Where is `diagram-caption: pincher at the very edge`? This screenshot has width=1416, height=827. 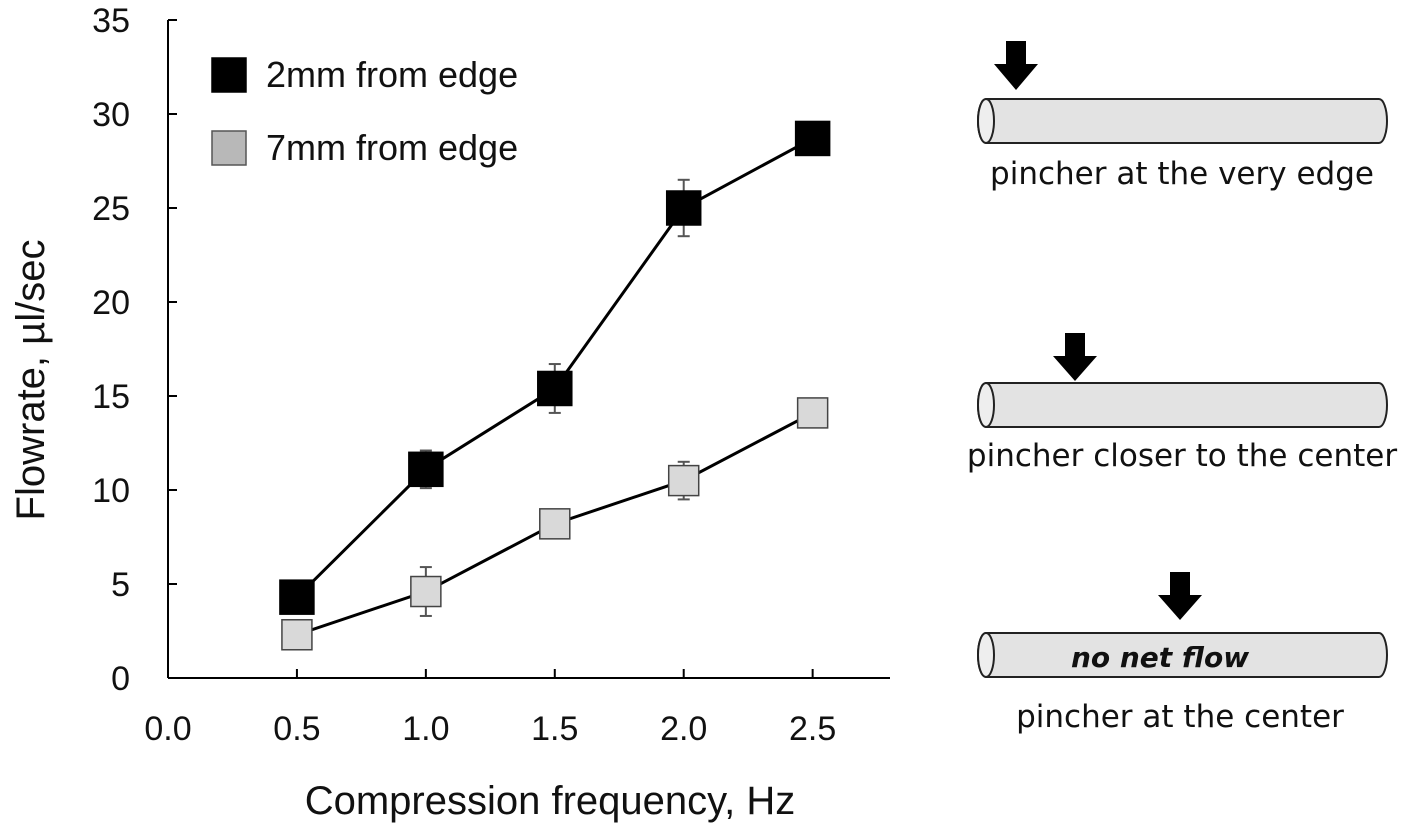
diagram-caption: pincher at the very edge is located at coordinates (1182, 174).